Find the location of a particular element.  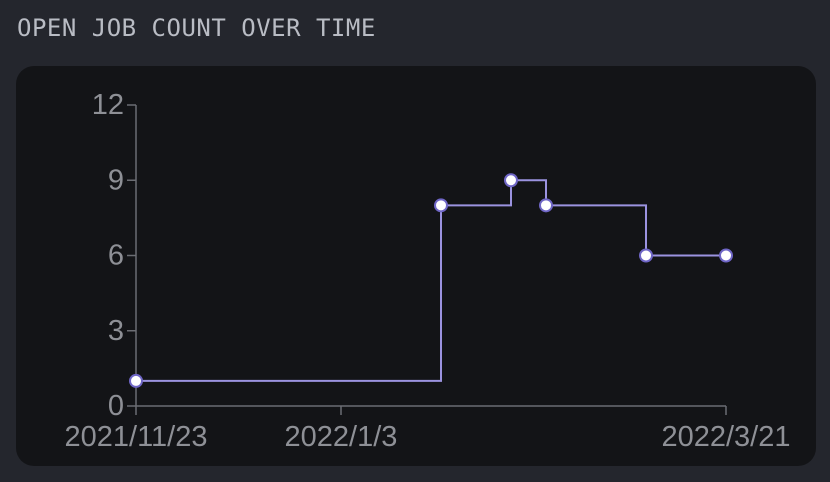

y-tick-label: 9 is located at coordinates (116, 180).